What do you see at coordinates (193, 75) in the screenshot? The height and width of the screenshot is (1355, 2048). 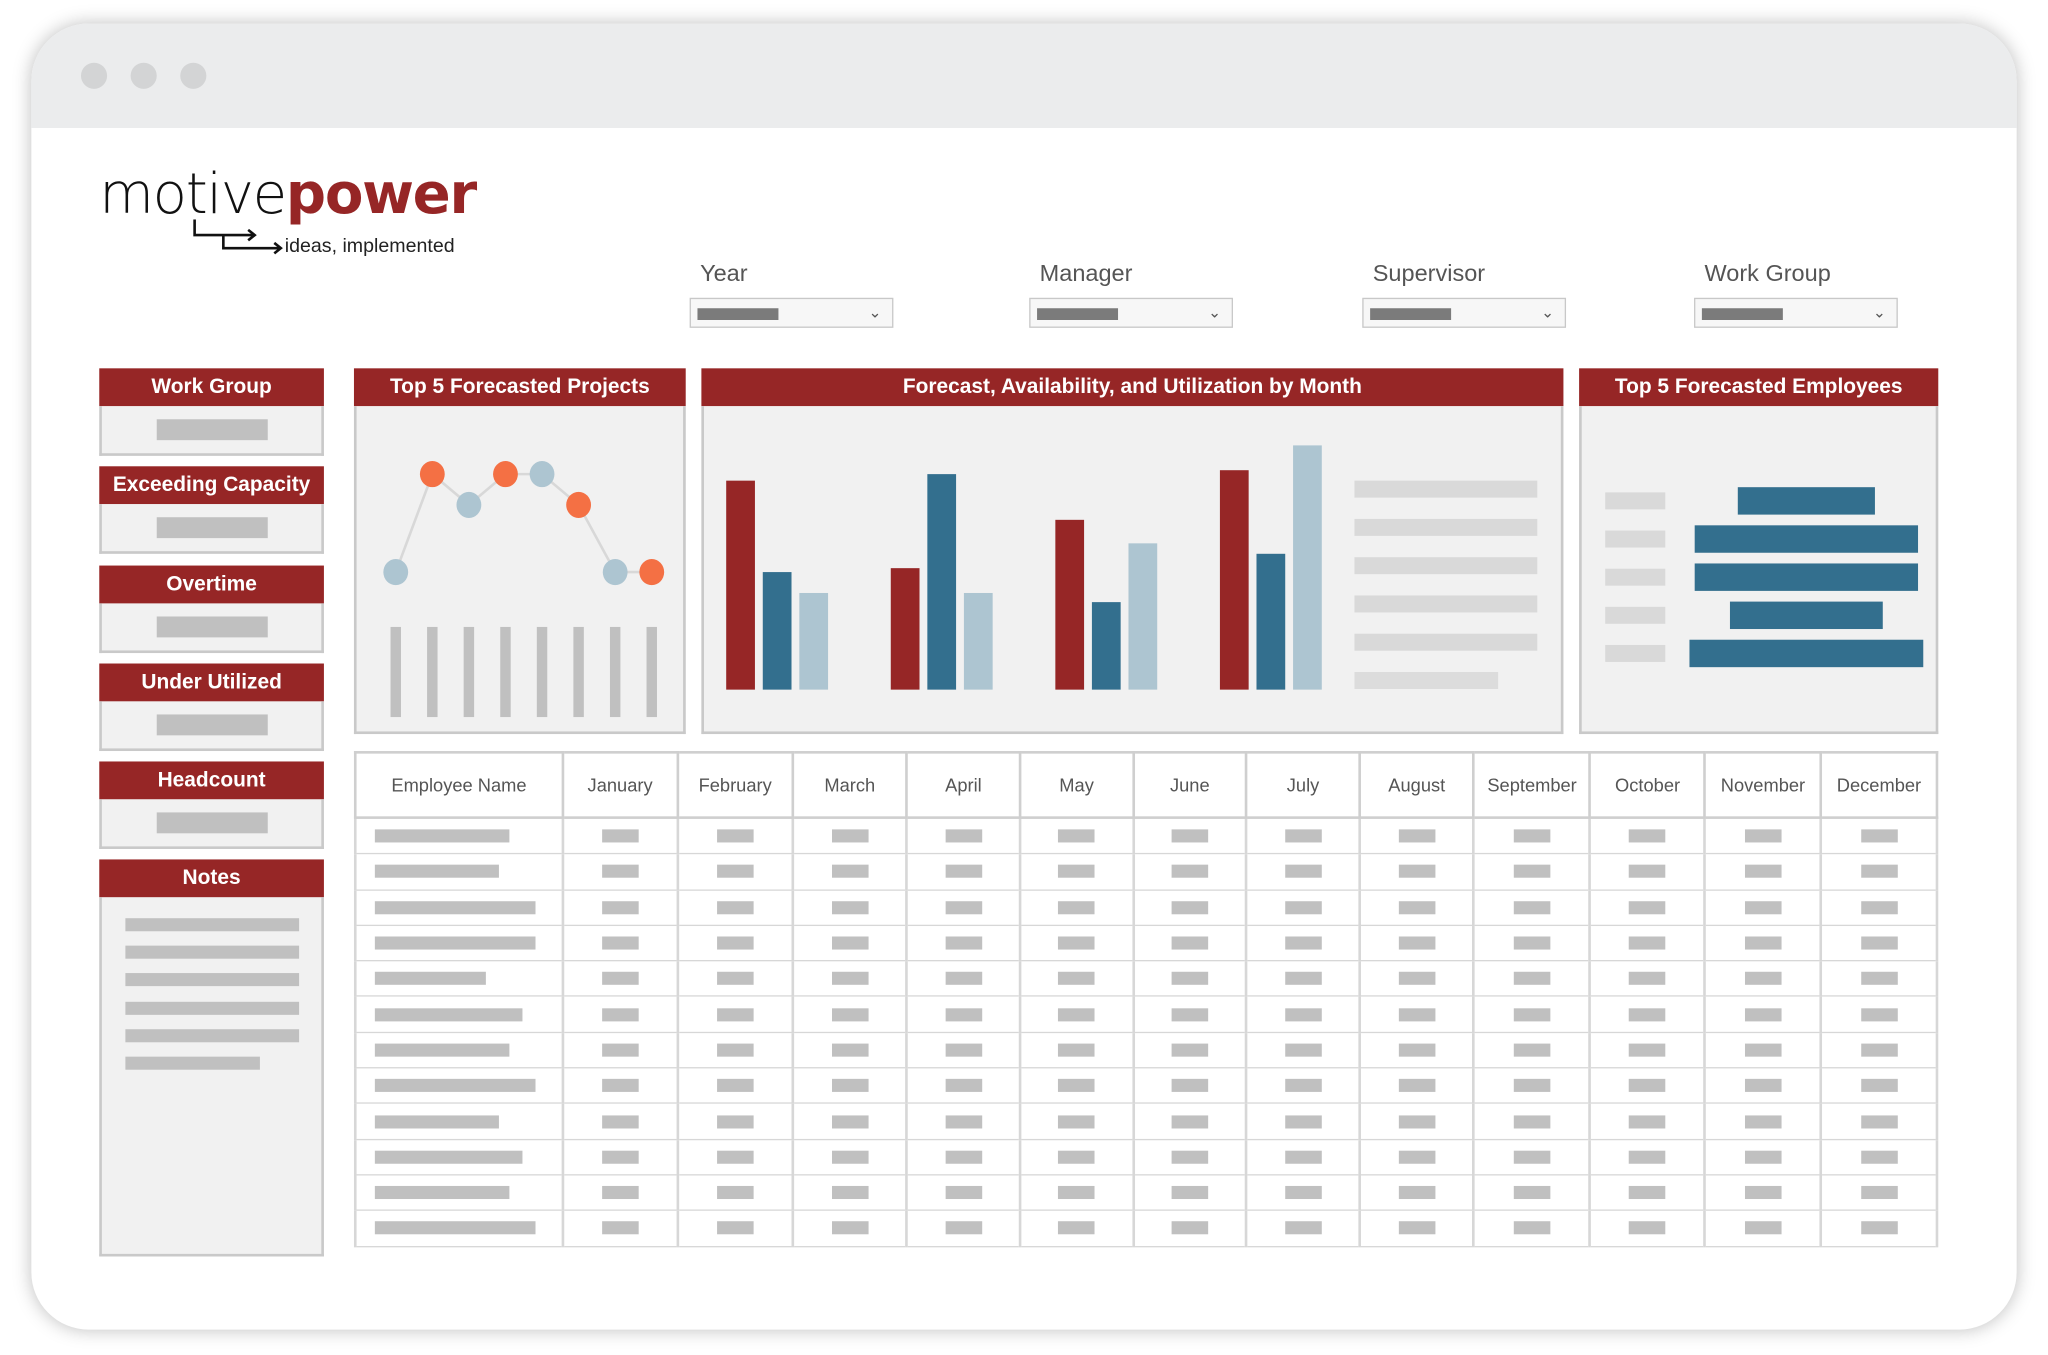 I see `window-maximize-dot` at bounding box center [193, 75].